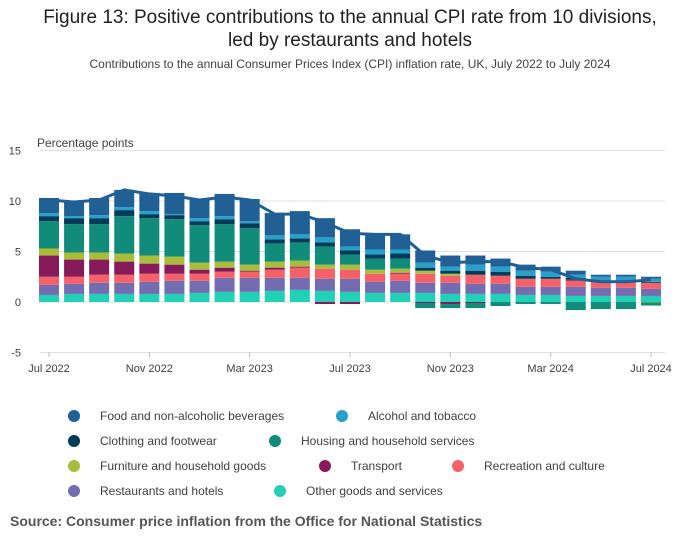 This screenshot has width=700, height=549. I want to click on legend-item: Housing and household services, so click(371, 441).